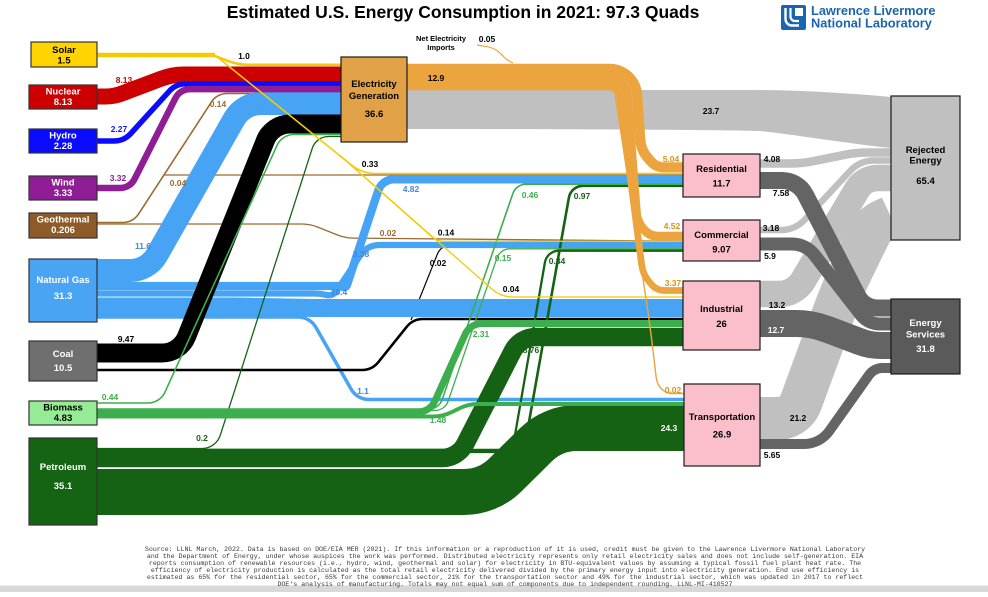  What do you see at coordinates (925, 335) in the screenshot?
I see `svg-text: Services` at bounding box center [925, 335].